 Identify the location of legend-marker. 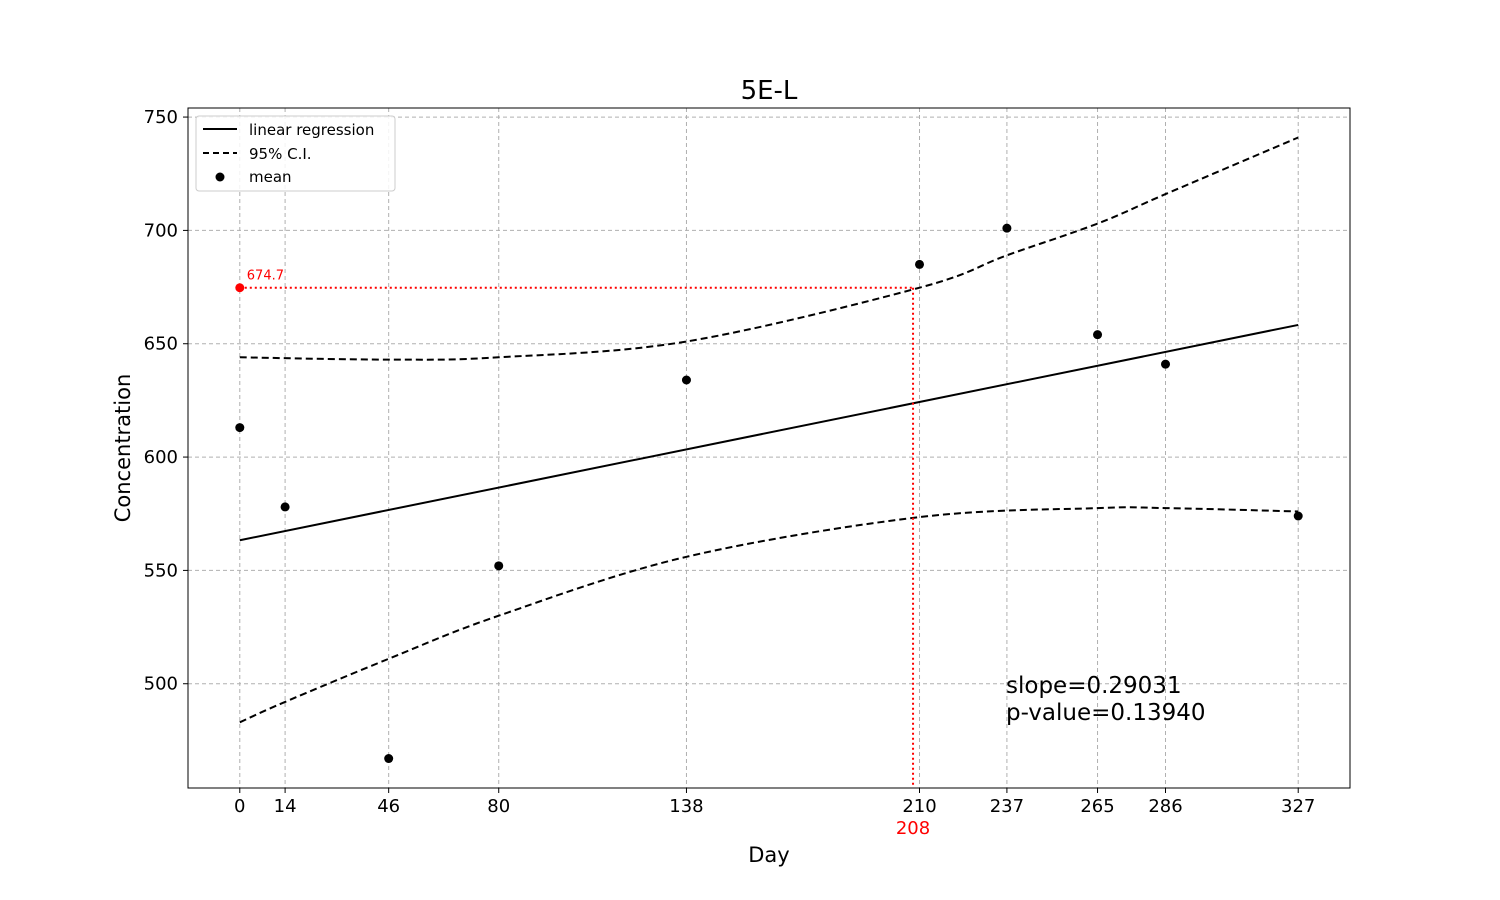
(220, 177).